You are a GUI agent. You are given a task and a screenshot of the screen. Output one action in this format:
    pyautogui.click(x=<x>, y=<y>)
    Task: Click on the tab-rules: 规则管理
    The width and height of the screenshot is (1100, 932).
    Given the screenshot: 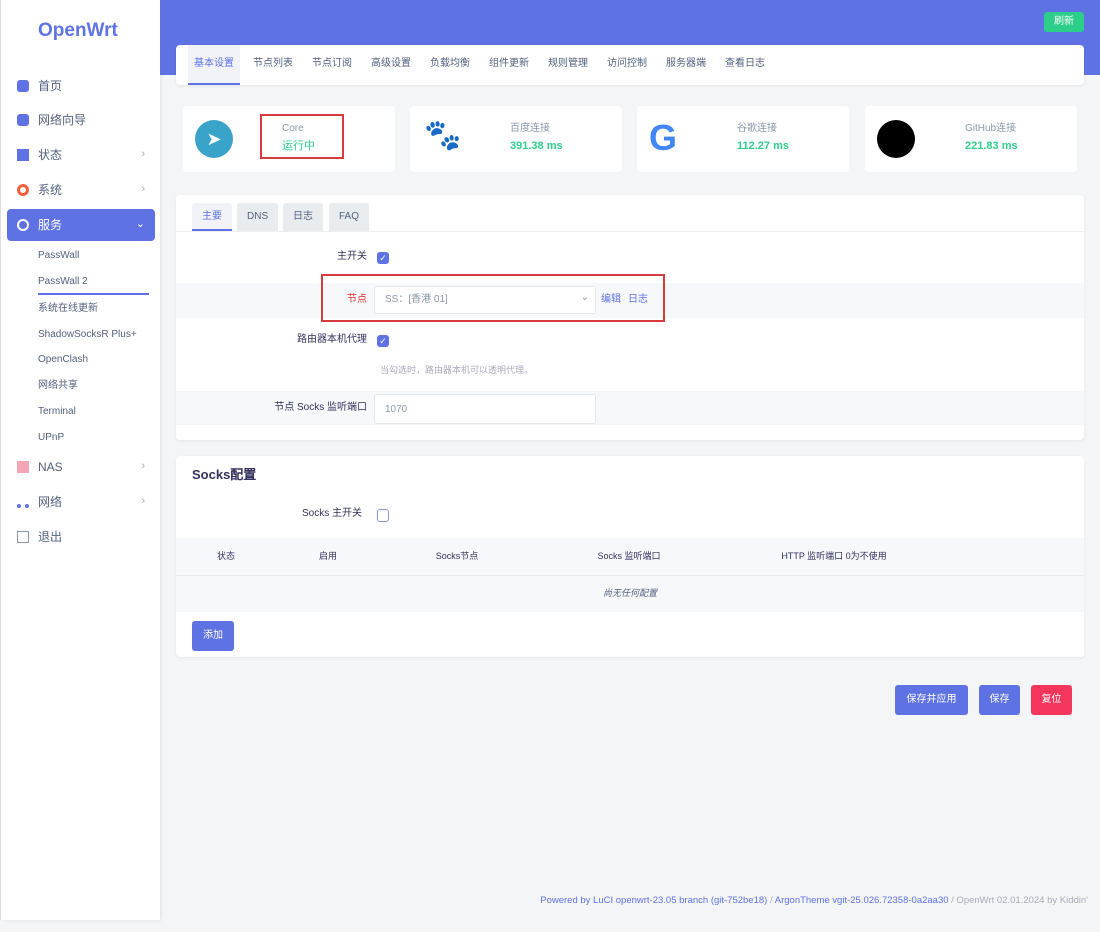 What is the action you would take?
    pyautogui.click(x=568, y=63)
    